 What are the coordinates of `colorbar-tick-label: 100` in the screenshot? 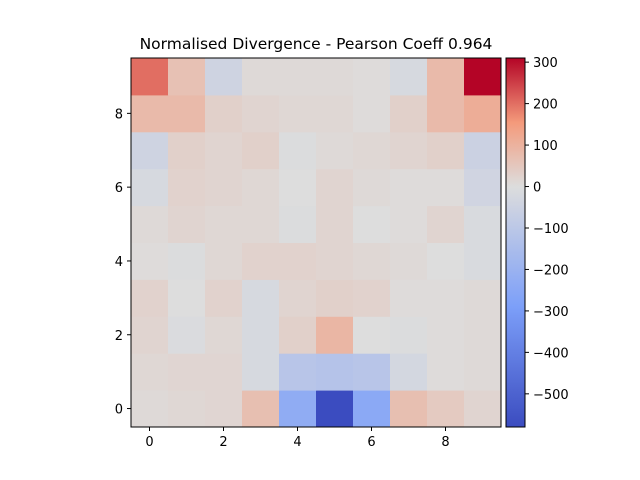 It's located at (545, 146).